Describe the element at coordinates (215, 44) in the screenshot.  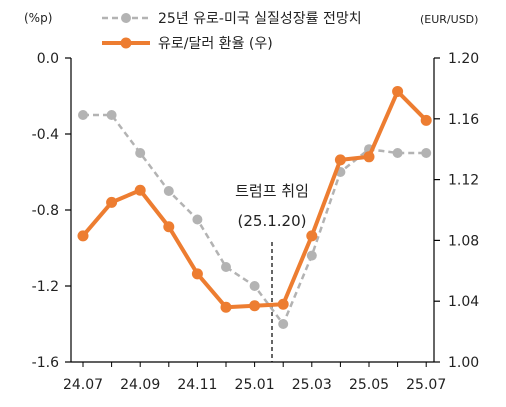
I see `legend-label-fx: 유로/달러 환율 (우)` at that location.